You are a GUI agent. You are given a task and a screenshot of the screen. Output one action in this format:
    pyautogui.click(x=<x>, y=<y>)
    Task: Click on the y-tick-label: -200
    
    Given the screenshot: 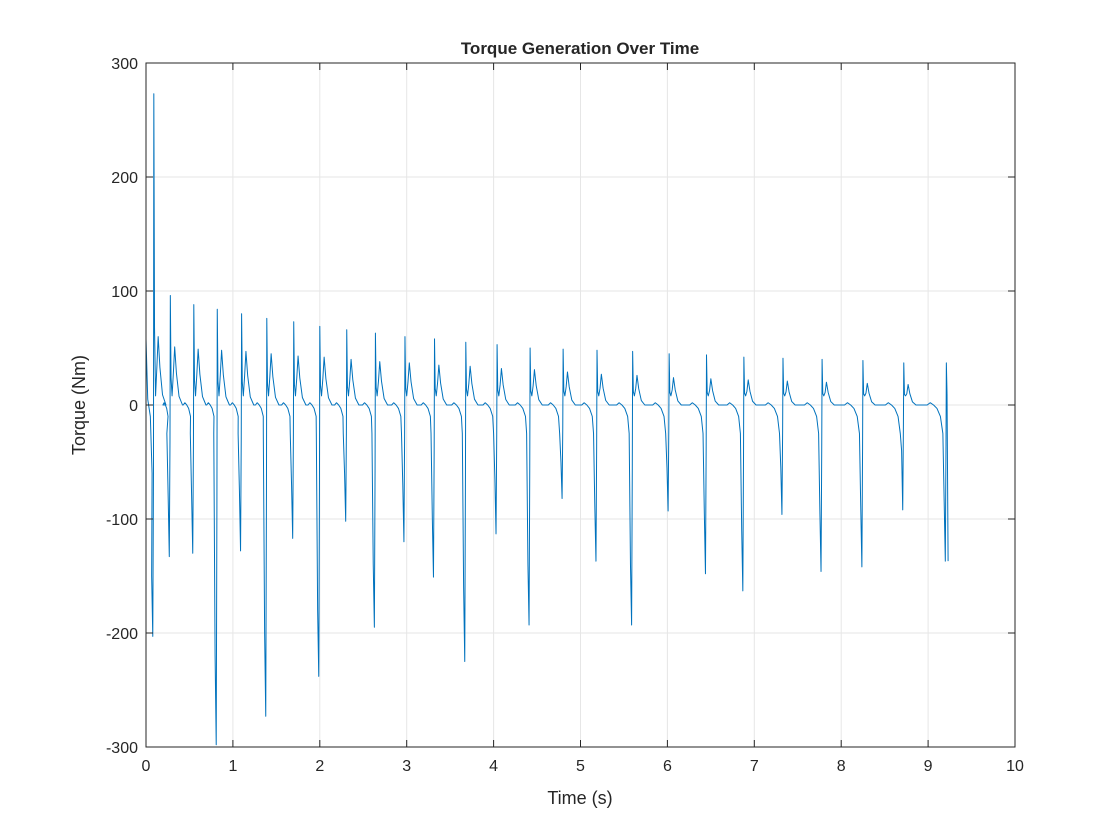 What is the action you would take?
    pyautogui.click(x=122, y=634)
    